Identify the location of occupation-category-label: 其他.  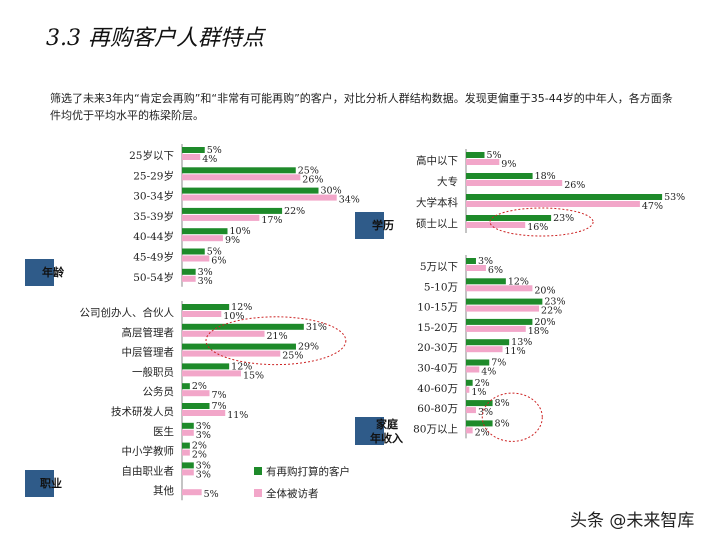
(163, 490).